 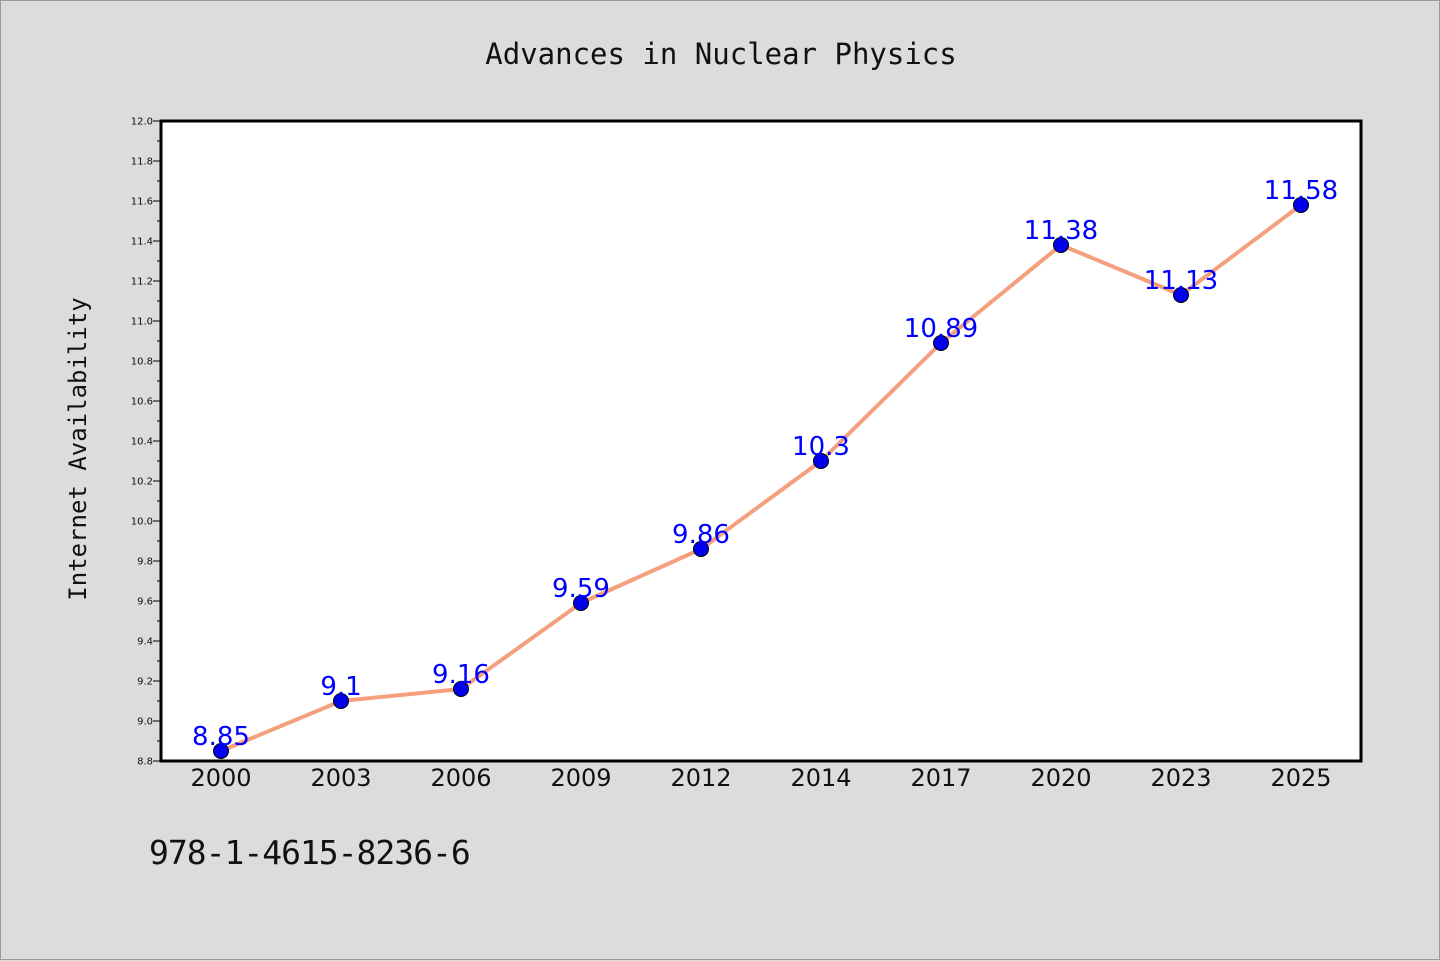 I want to click on x-tick-label: 2020, so click(x=1060, y=778).